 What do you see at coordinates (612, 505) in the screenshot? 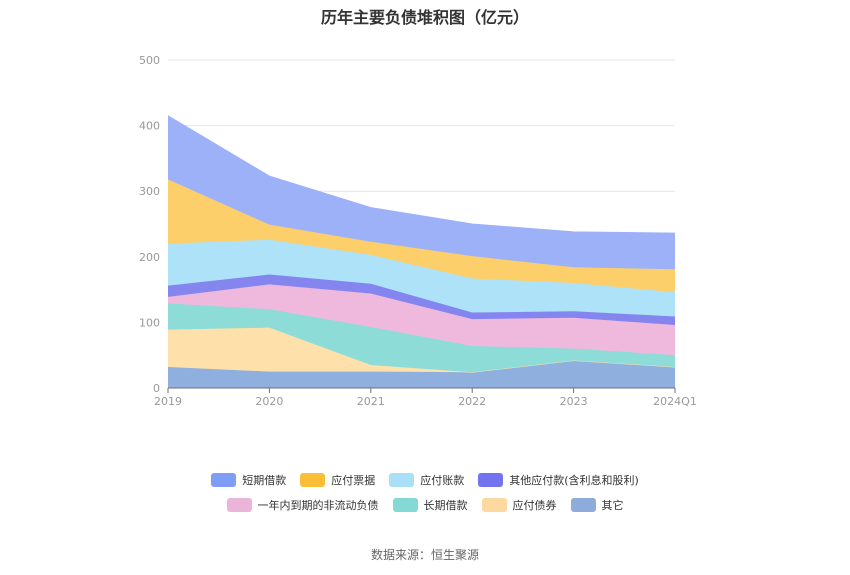
I see `legend-label: 其它` at bounding box center [612, 505].